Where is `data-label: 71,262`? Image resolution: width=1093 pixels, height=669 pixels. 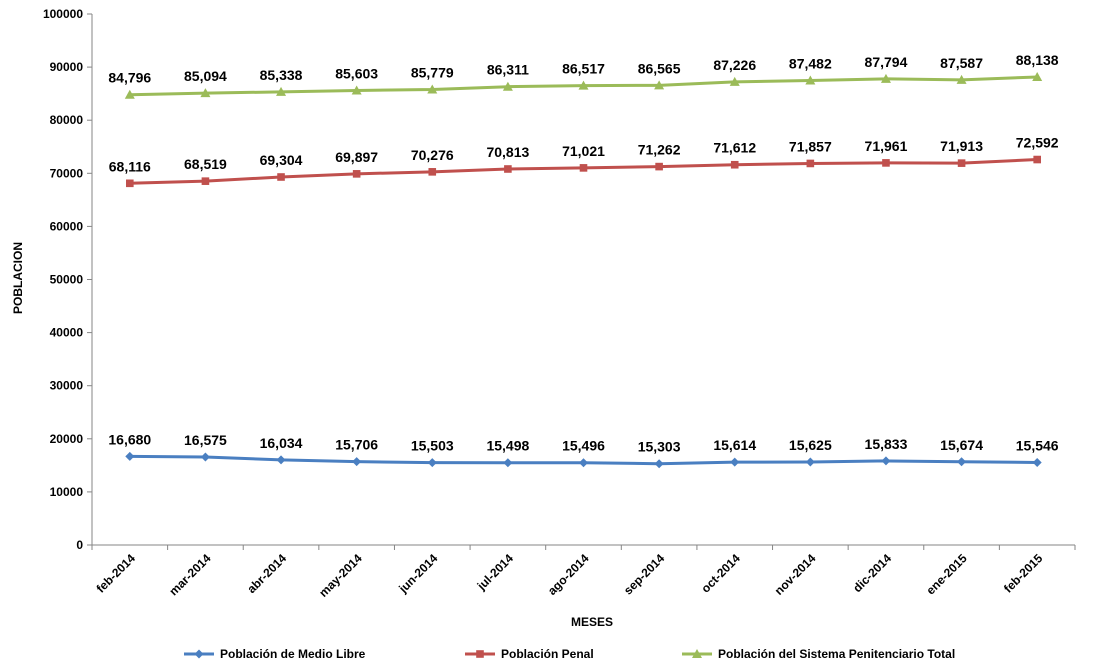 data-label: 71,262 is located at coordinates (659, 150).